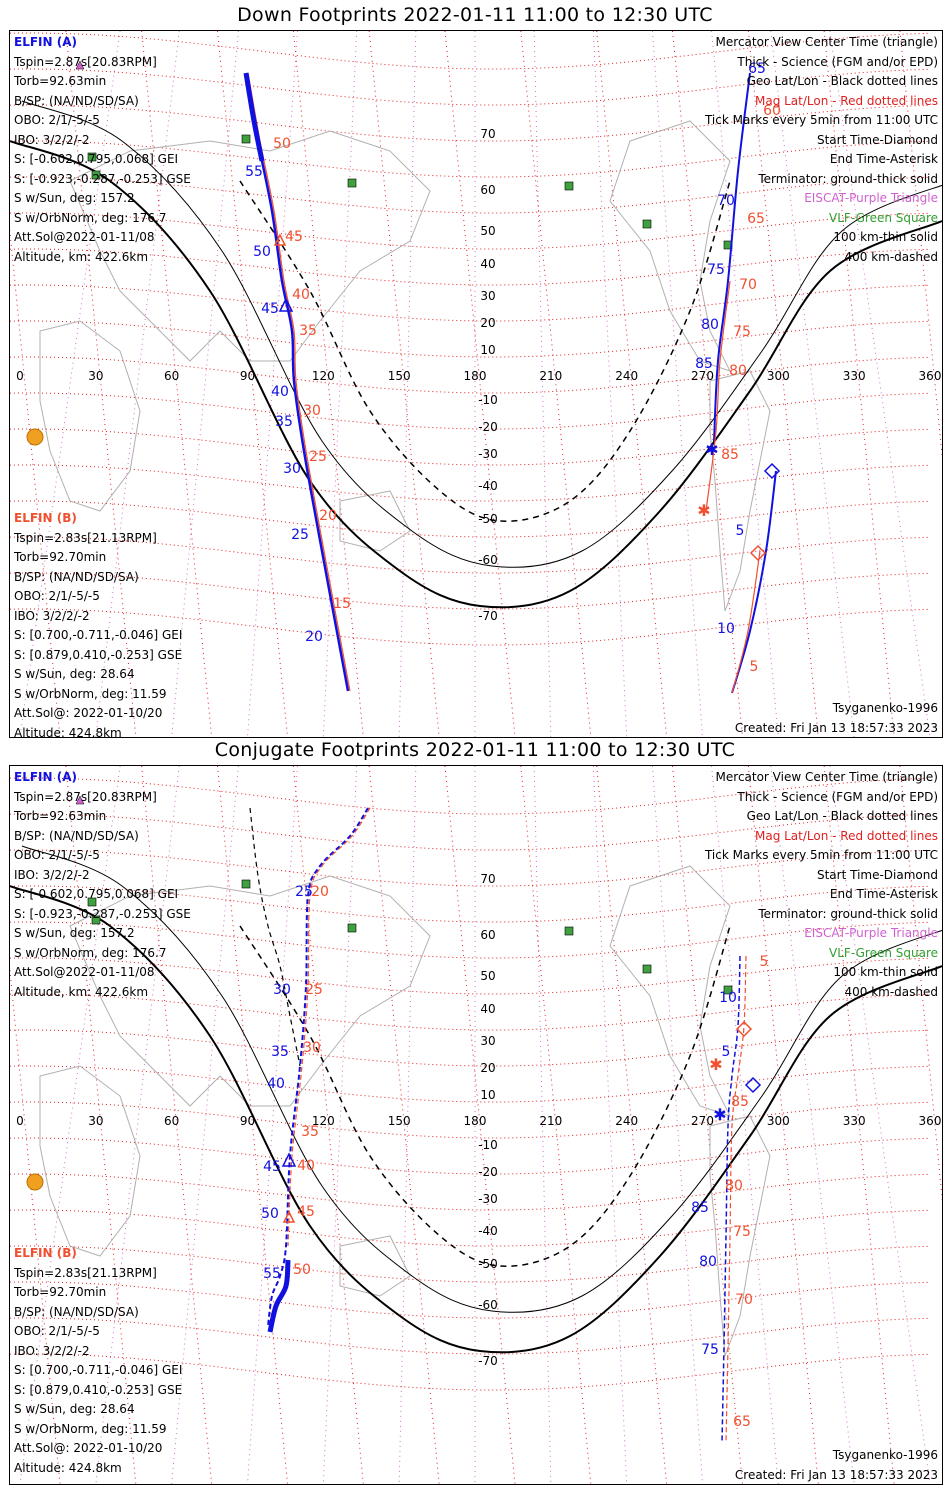  I want to click on elfin-a-tick-label: 75, so click(710, 1350).